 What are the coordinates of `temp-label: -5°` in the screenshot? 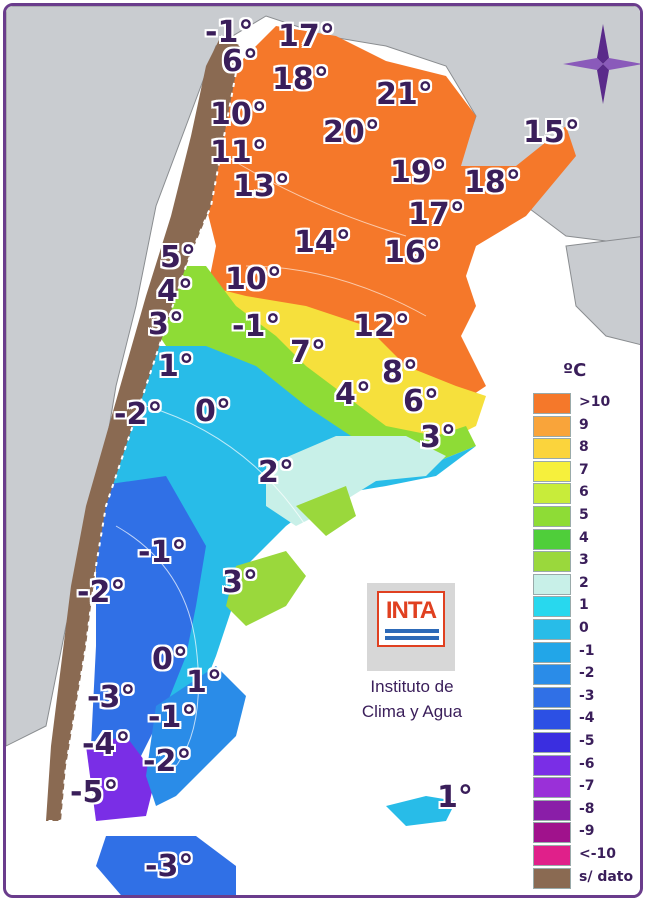 It's located at (94, 792).